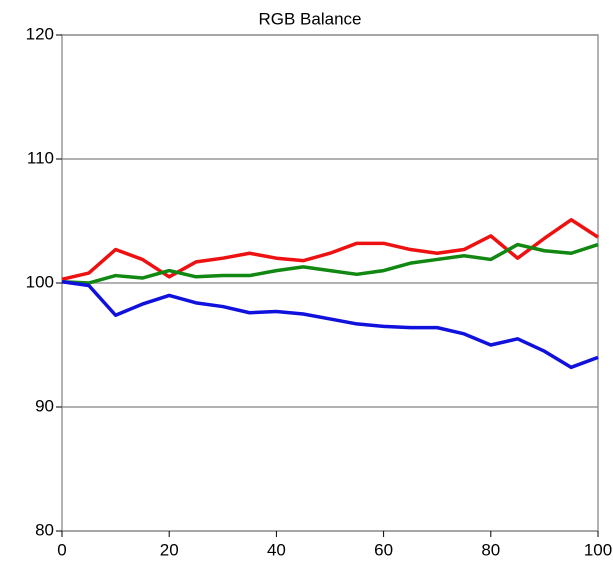 The height and width of the screenshot is (573, 613). What do you see at coordinates (598, 549) in the screenshot?
I see `x-tick-label: 100` at bounding box center [598, 549].